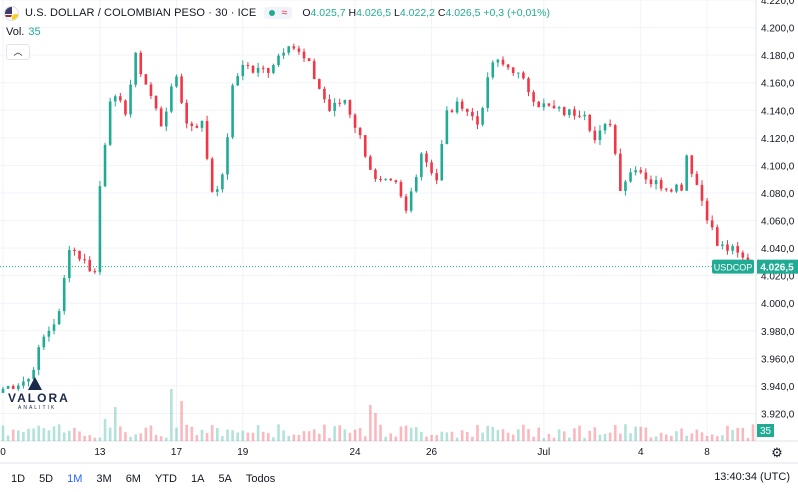 This screenshot has height=492, width=798. What do you see at coordinates (778, 29) in the screenshot?
I see `y-tick-label: 4.200,0` at bounding box center [778, 29].